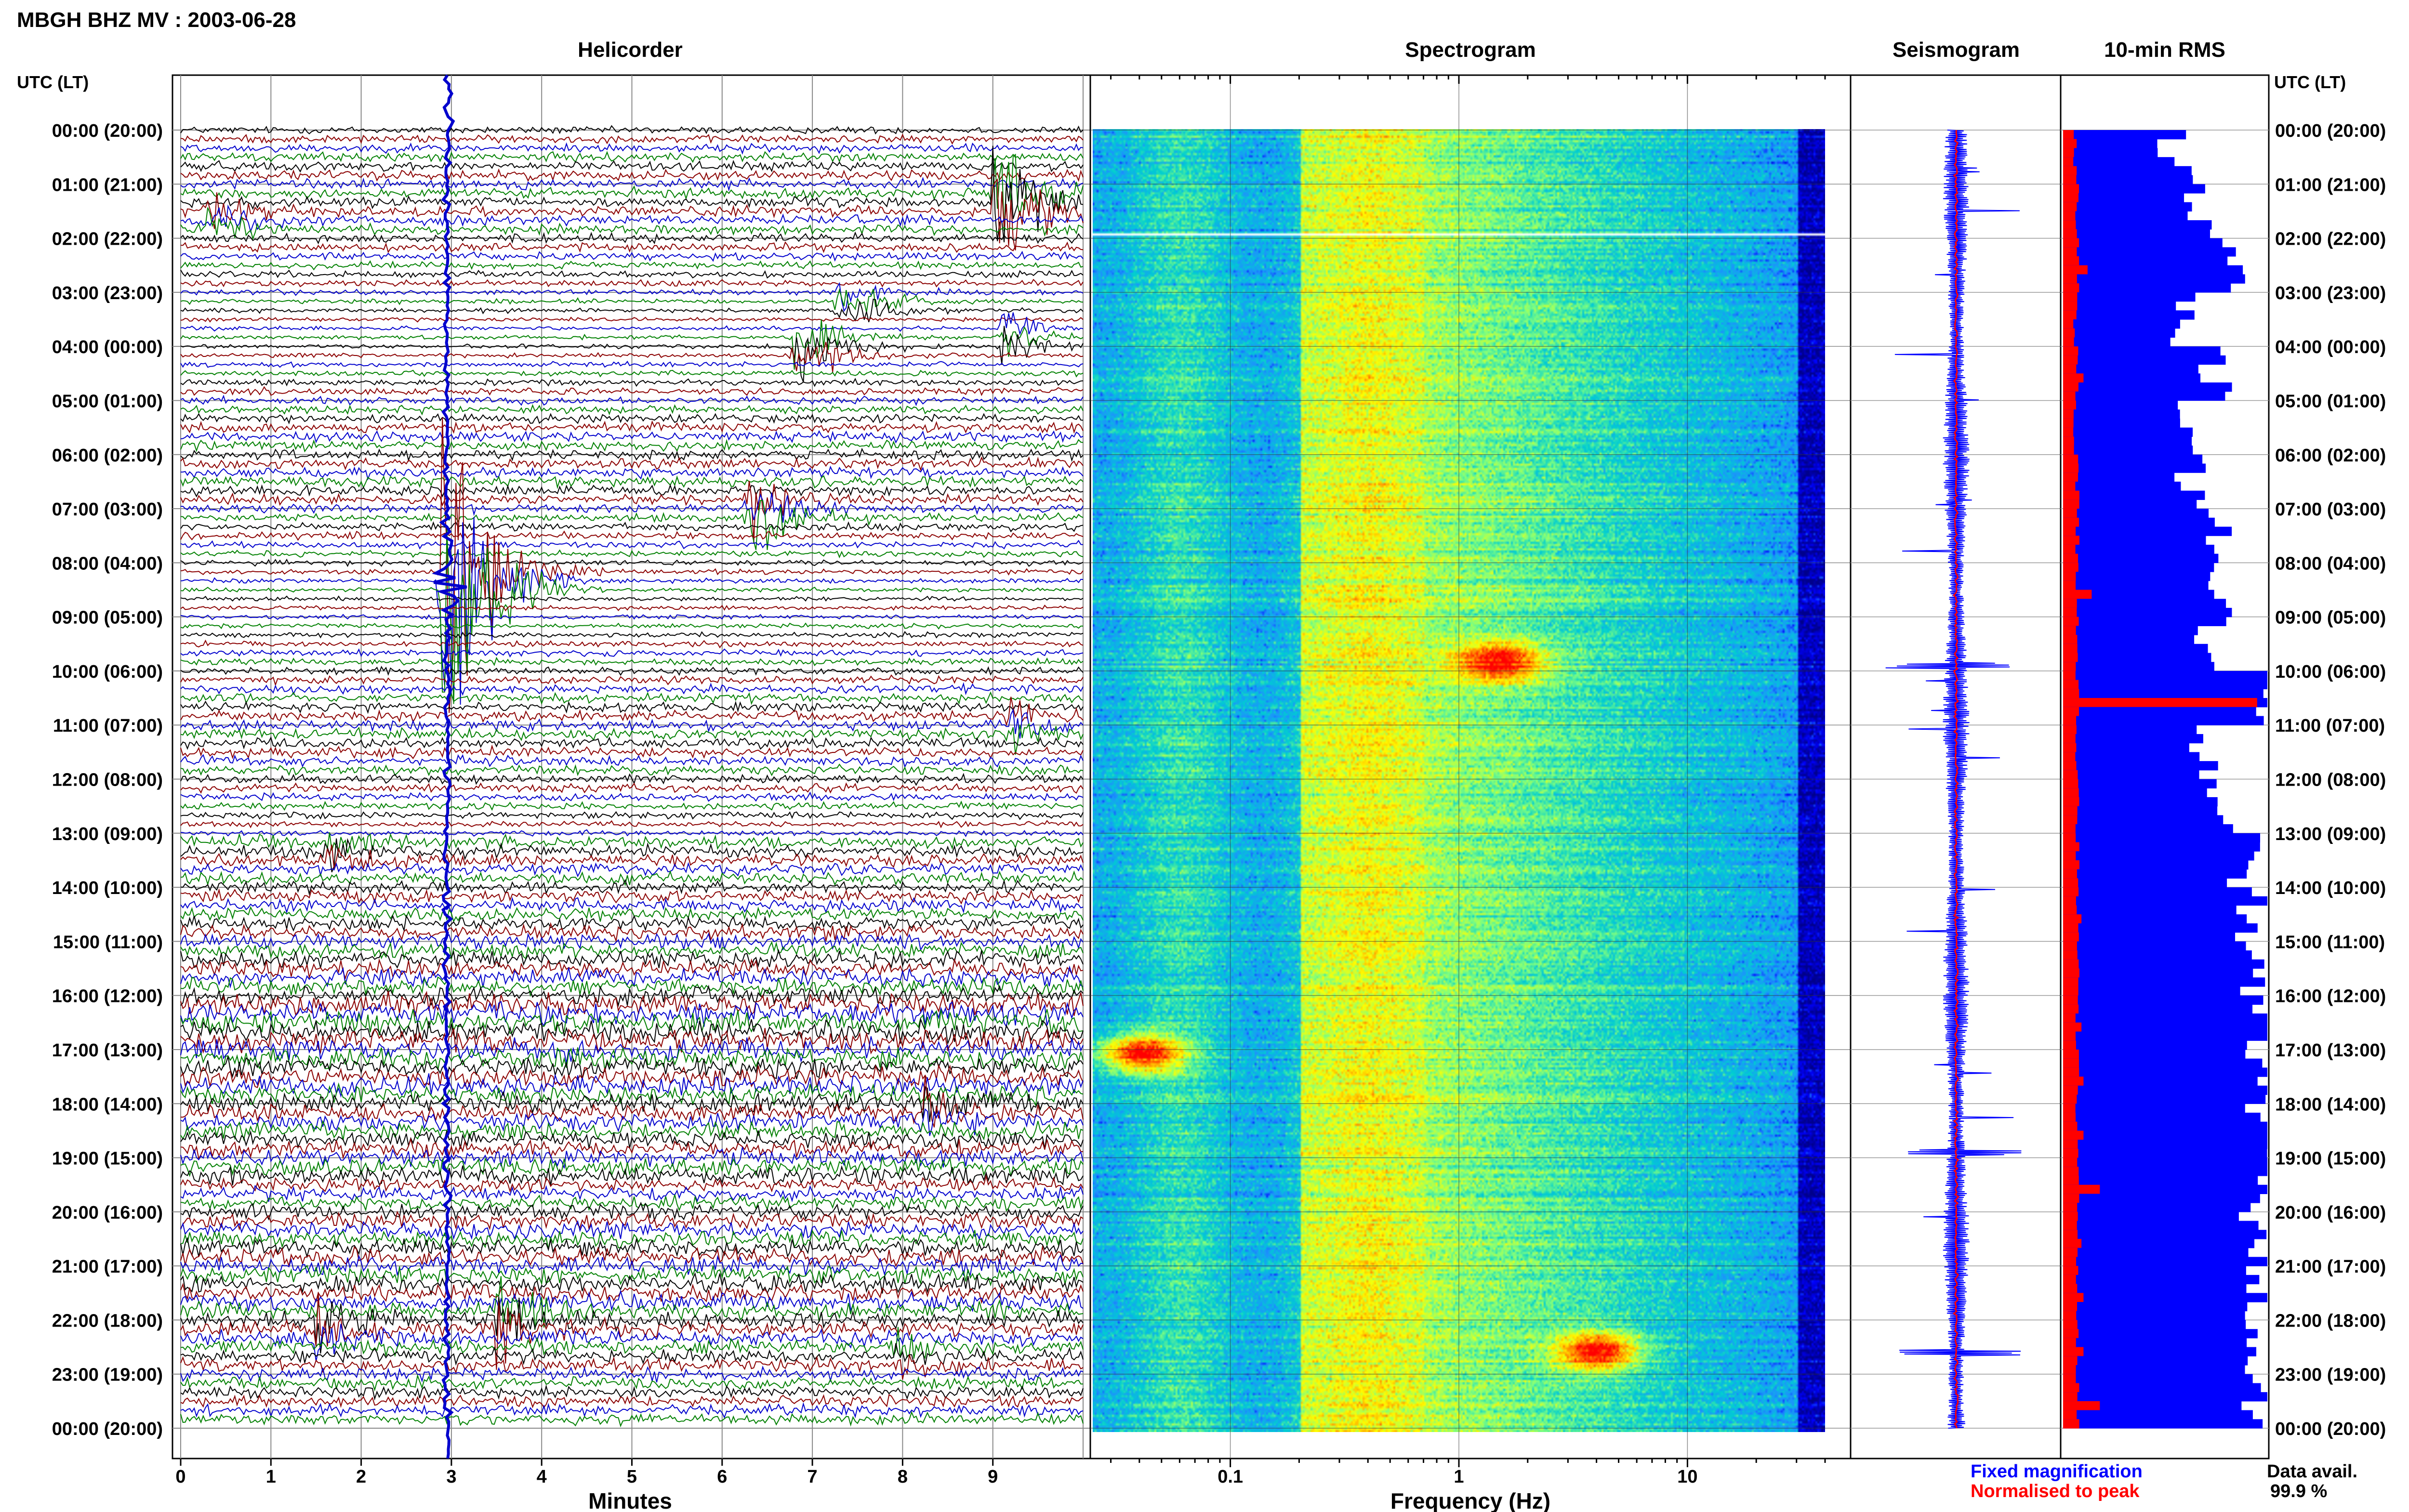  I want to click on seismogram-title: Seismogram, so click(1957, 50).